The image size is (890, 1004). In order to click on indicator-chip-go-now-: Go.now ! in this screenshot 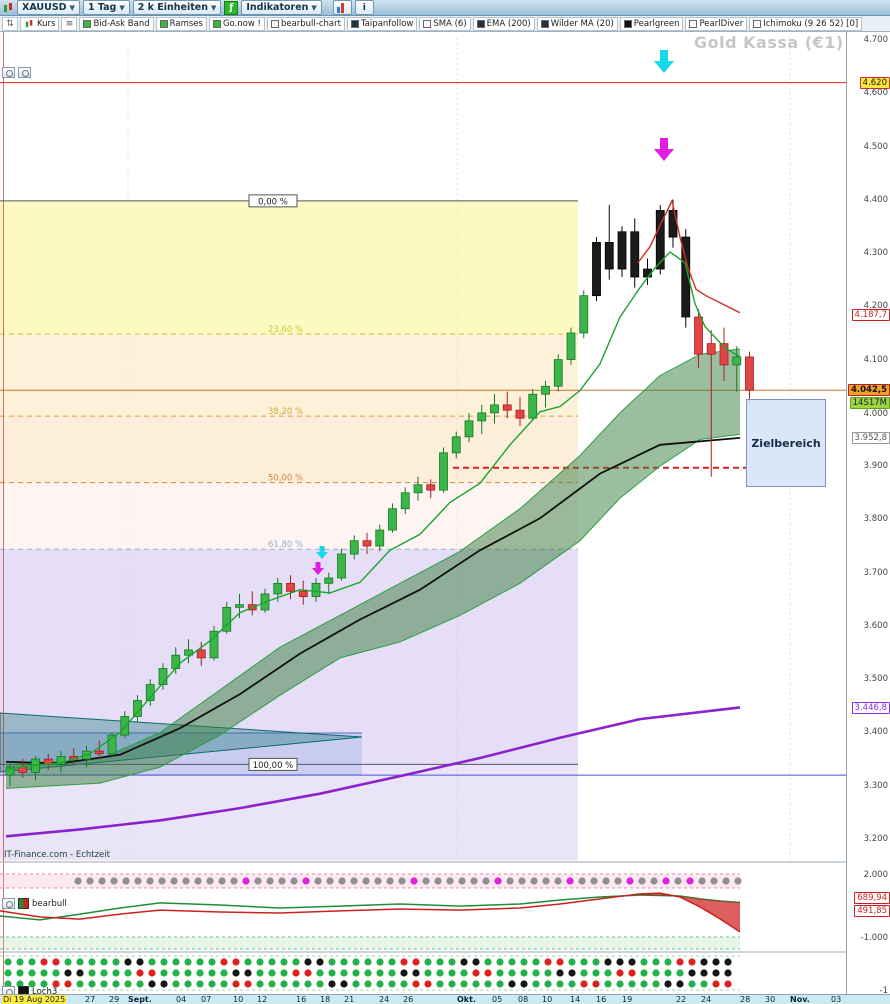, I will do `click(236, 23)`.